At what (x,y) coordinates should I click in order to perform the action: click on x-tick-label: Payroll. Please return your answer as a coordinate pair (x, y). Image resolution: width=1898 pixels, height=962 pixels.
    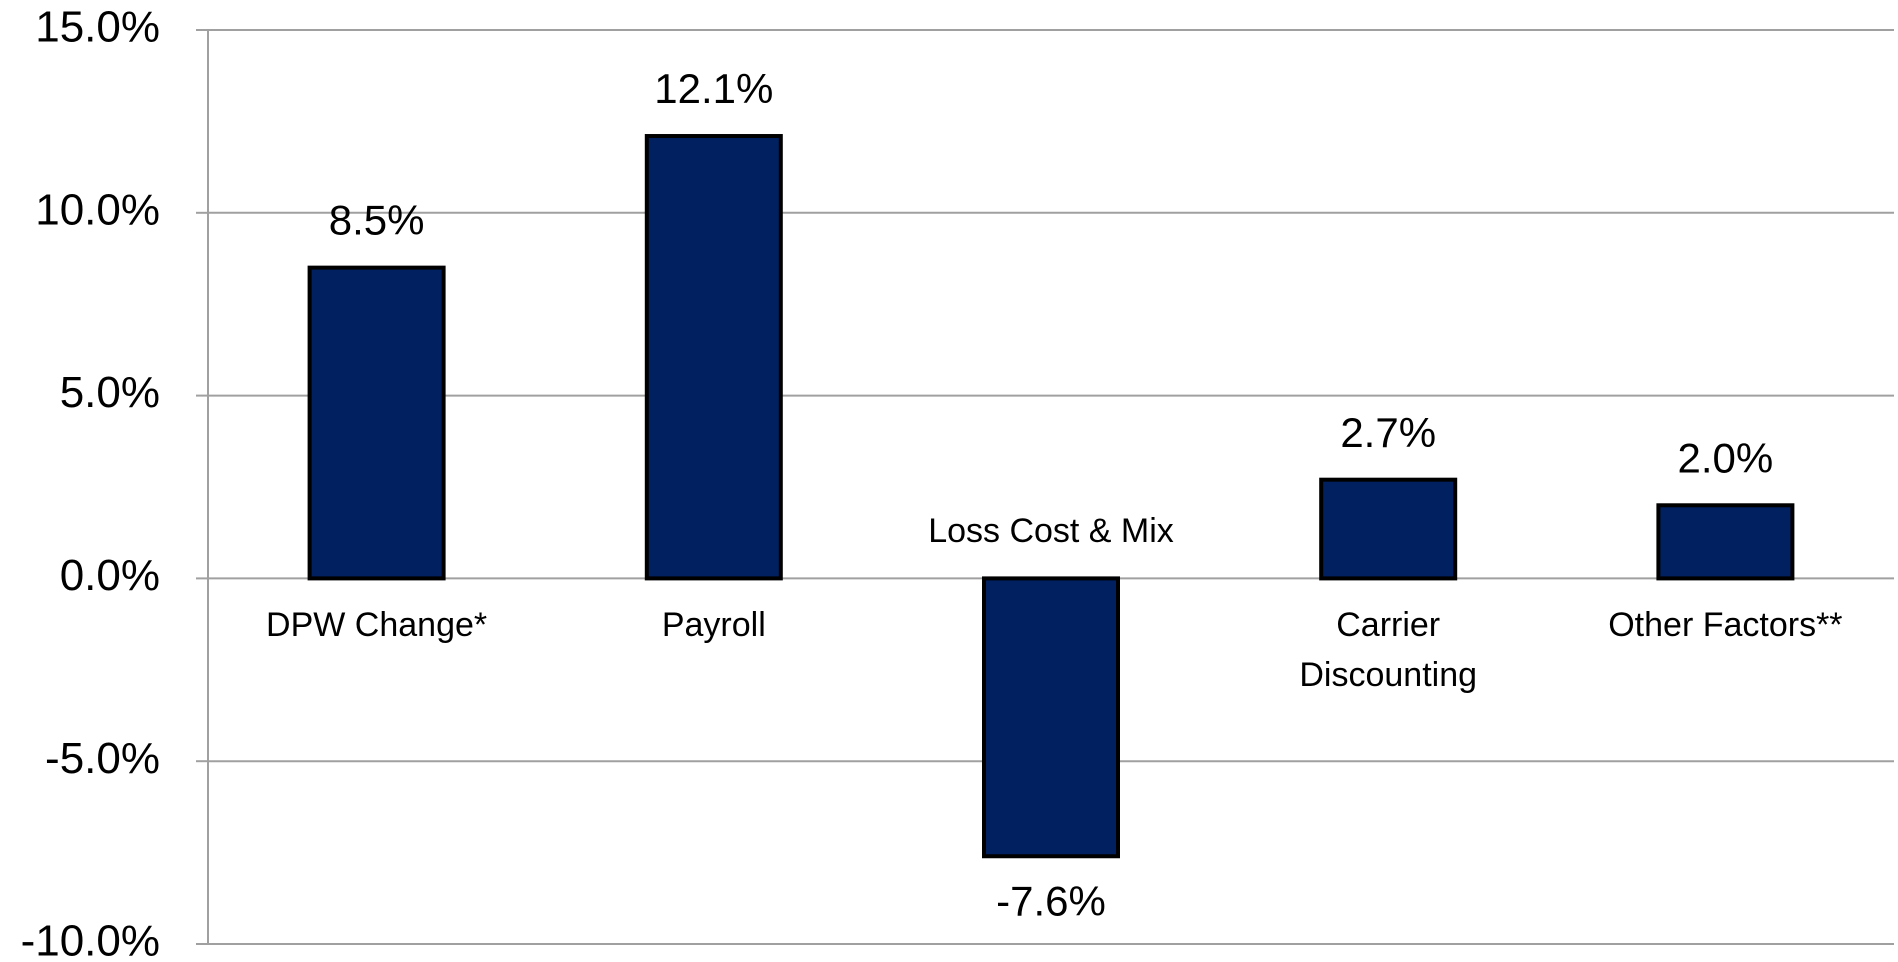
    Looking at the image, I should click on (713, 625).